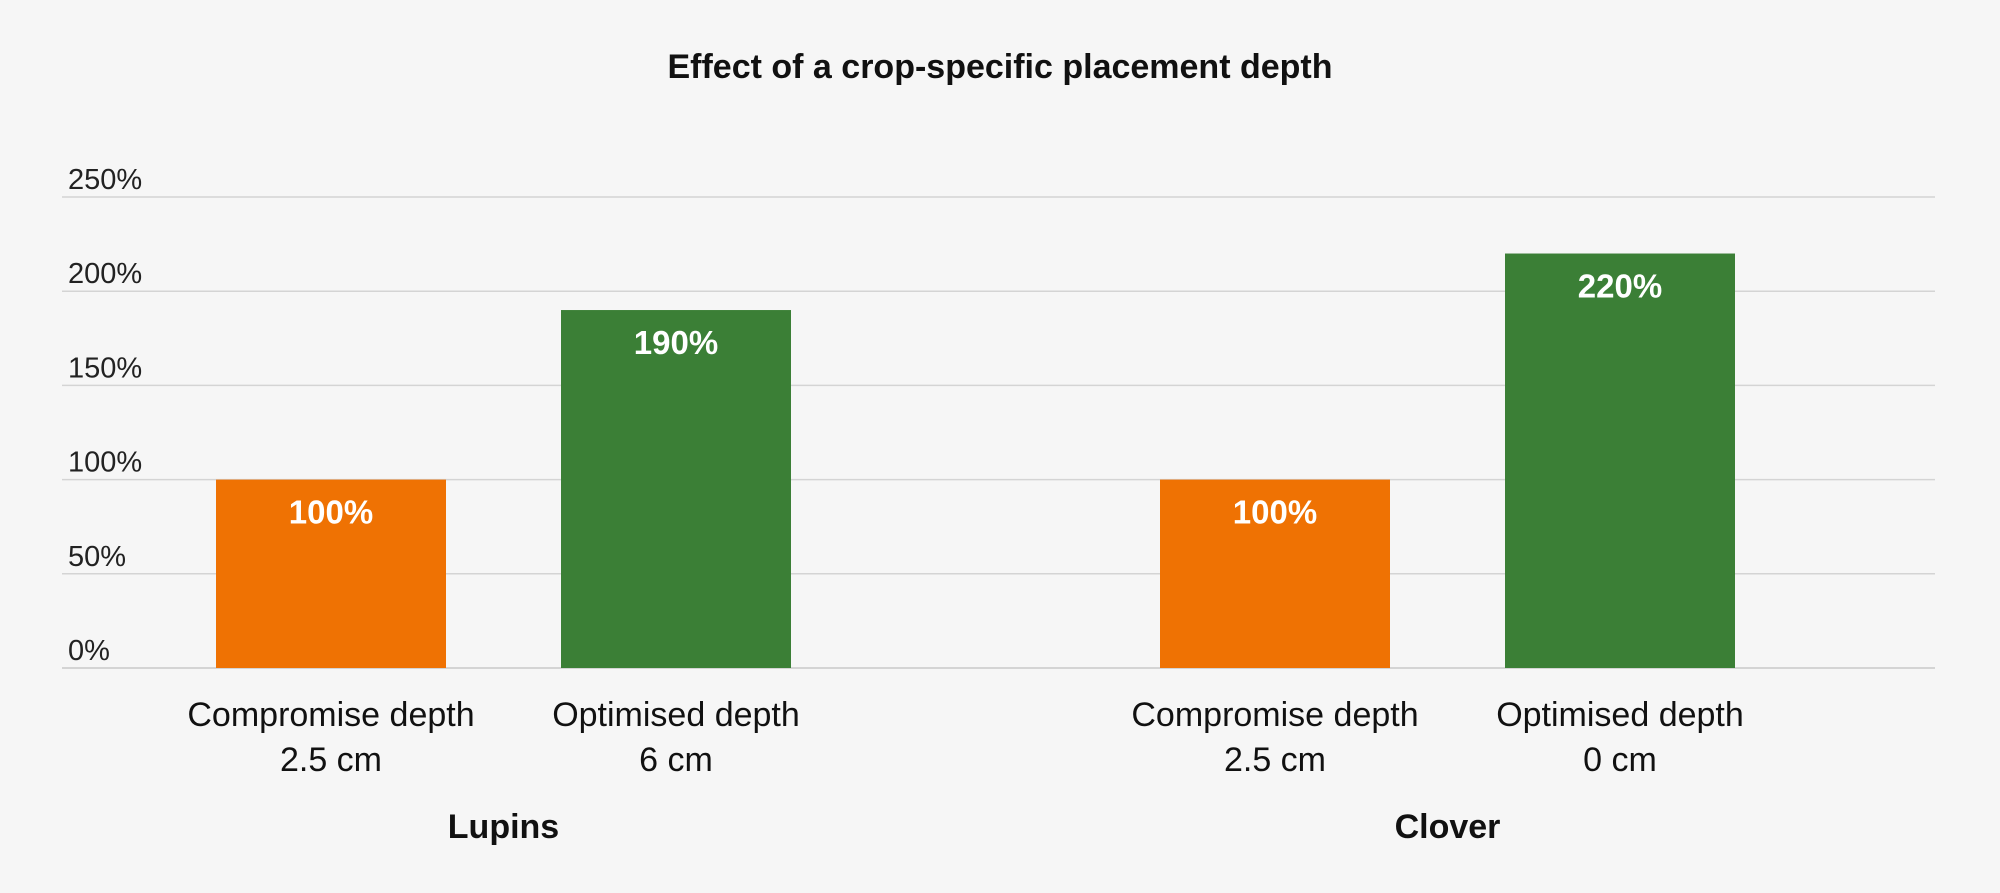 The image size is (2000, 893). Describe the element at coordinates (1620, 460) in the screenshot. I see `bar-clover-optimised` at that location.